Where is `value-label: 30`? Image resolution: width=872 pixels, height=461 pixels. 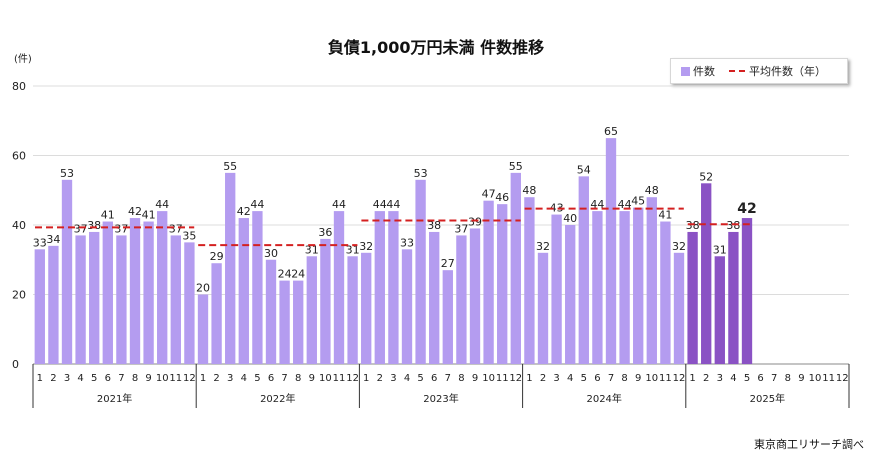 value-label: 30 is located at coordinates (271, 253).